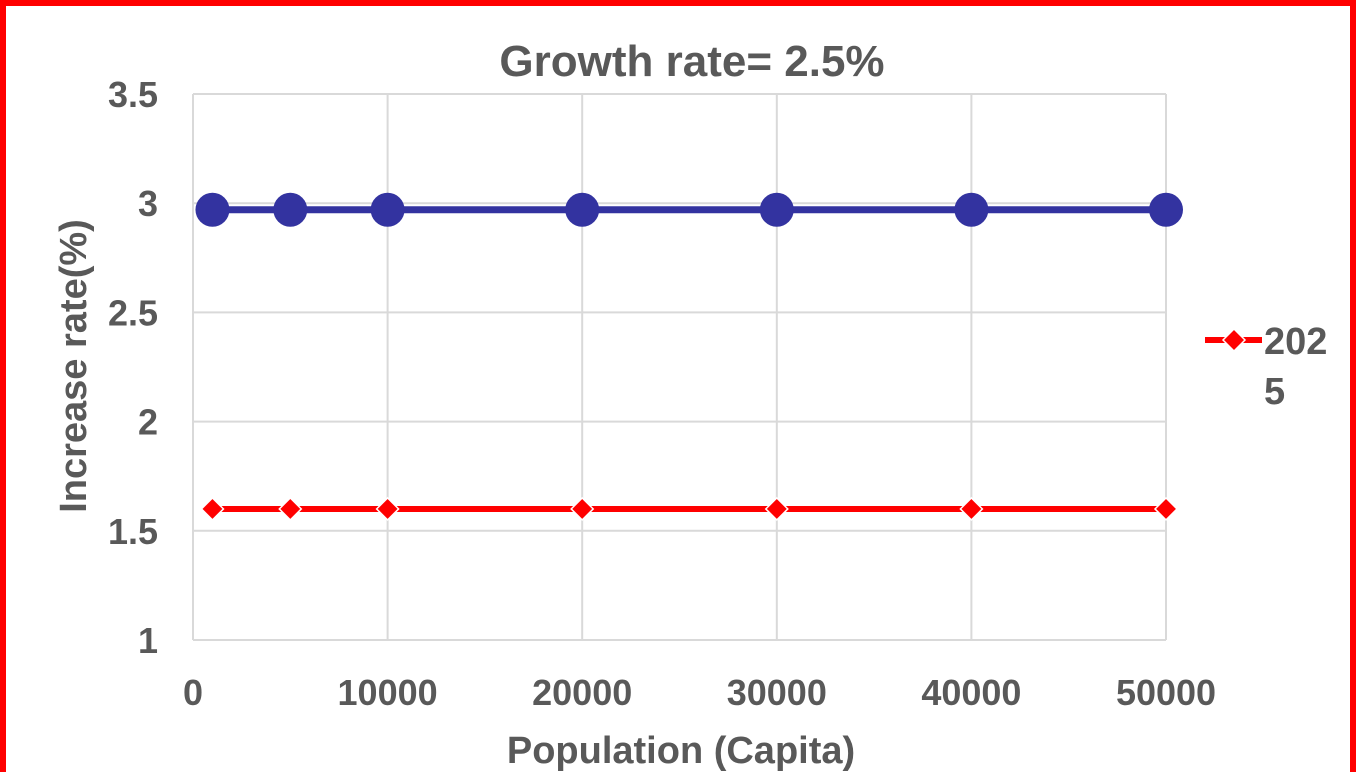  What do you see at coordinates (133, 94) in the screenshot?
I see `y-tick-label-5: 3.5` at bounding box center [133, 94].